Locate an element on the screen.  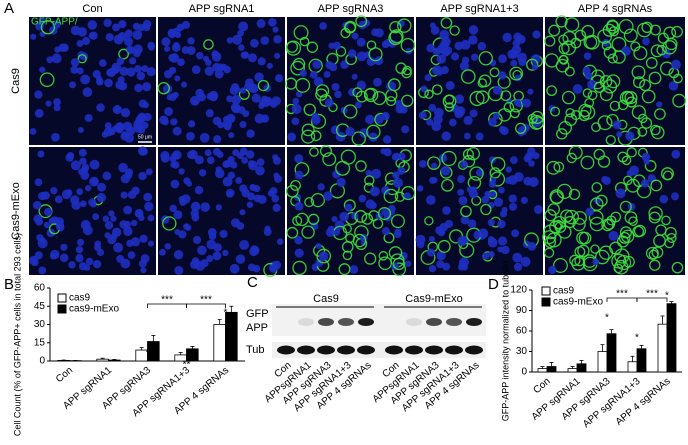
y-tick-label: 120 is located at coordinates (518, 290).